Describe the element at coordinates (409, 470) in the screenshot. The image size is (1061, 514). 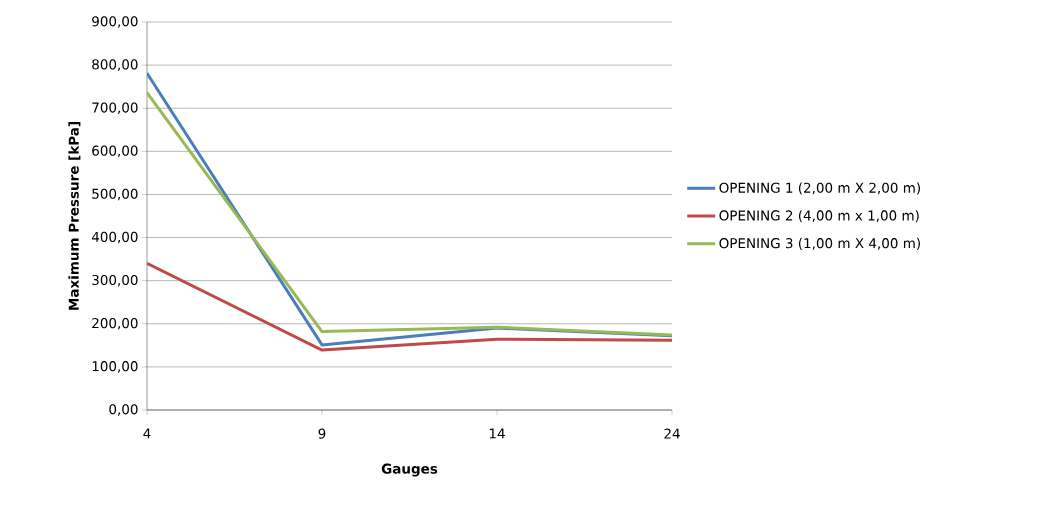
I see `x-axis-title: Gauges` at that location.